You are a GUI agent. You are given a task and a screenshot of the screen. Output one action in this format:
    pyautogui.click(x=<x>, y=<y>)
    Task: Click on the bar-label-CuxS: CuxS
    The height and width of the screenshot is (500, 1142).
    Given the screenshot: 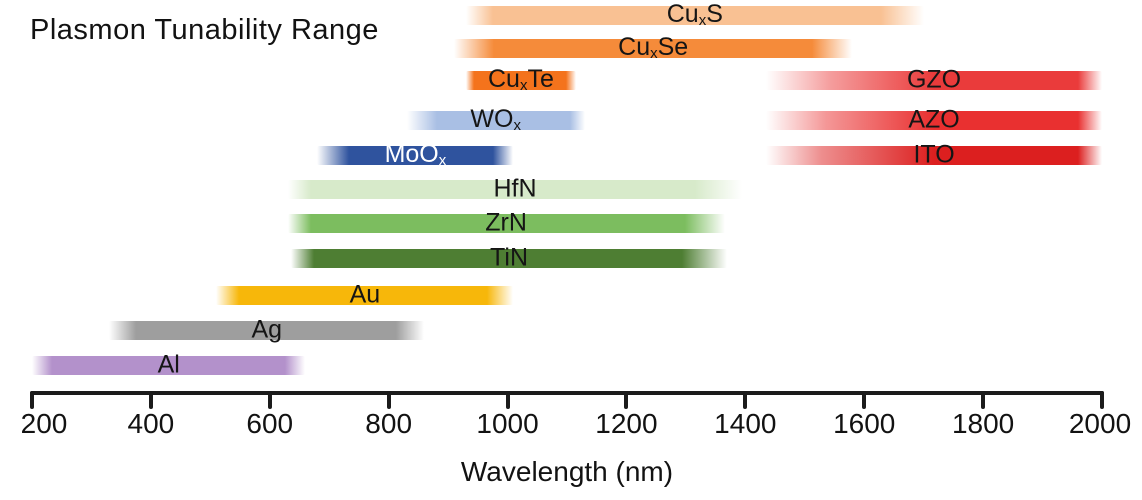 What is the action you would take?
    pyautogui.click(x=695, y=14)
    